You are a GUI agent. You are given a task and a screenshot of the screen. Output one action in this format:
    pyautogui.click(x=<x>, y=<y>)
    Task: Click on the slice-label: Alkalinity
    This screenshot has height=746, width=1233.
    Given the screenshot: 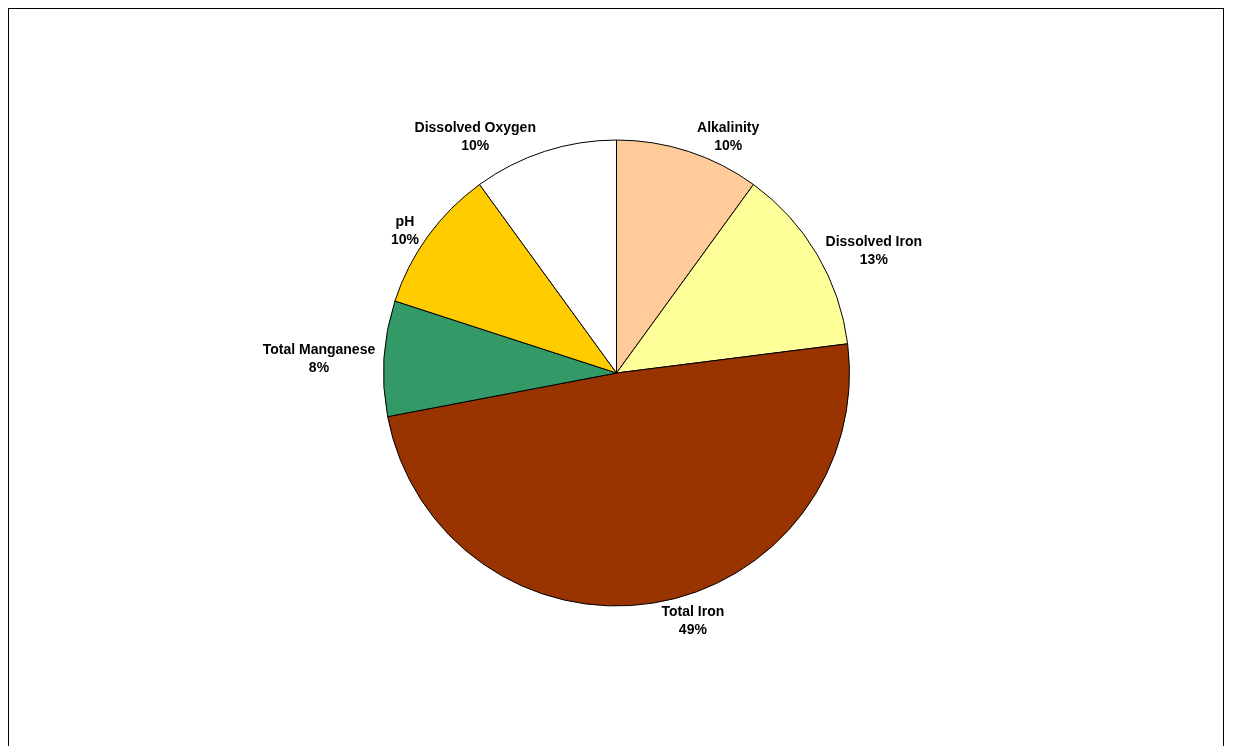 What is the action you would take?
    pyautogui.click(x=728, y=126)
    